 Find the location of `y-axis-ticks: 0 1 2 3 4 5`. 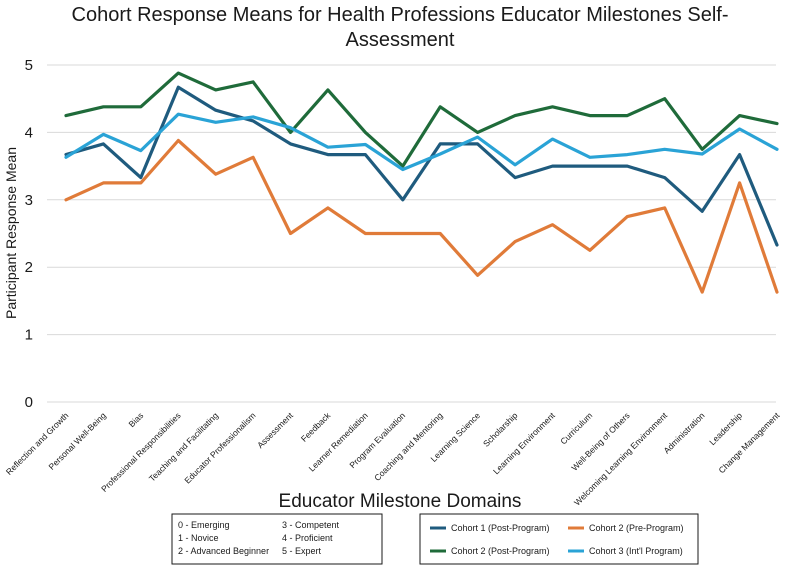

y-axis-ticks: 0 1 2 3 4 5 is located at coordinates (29, 234).